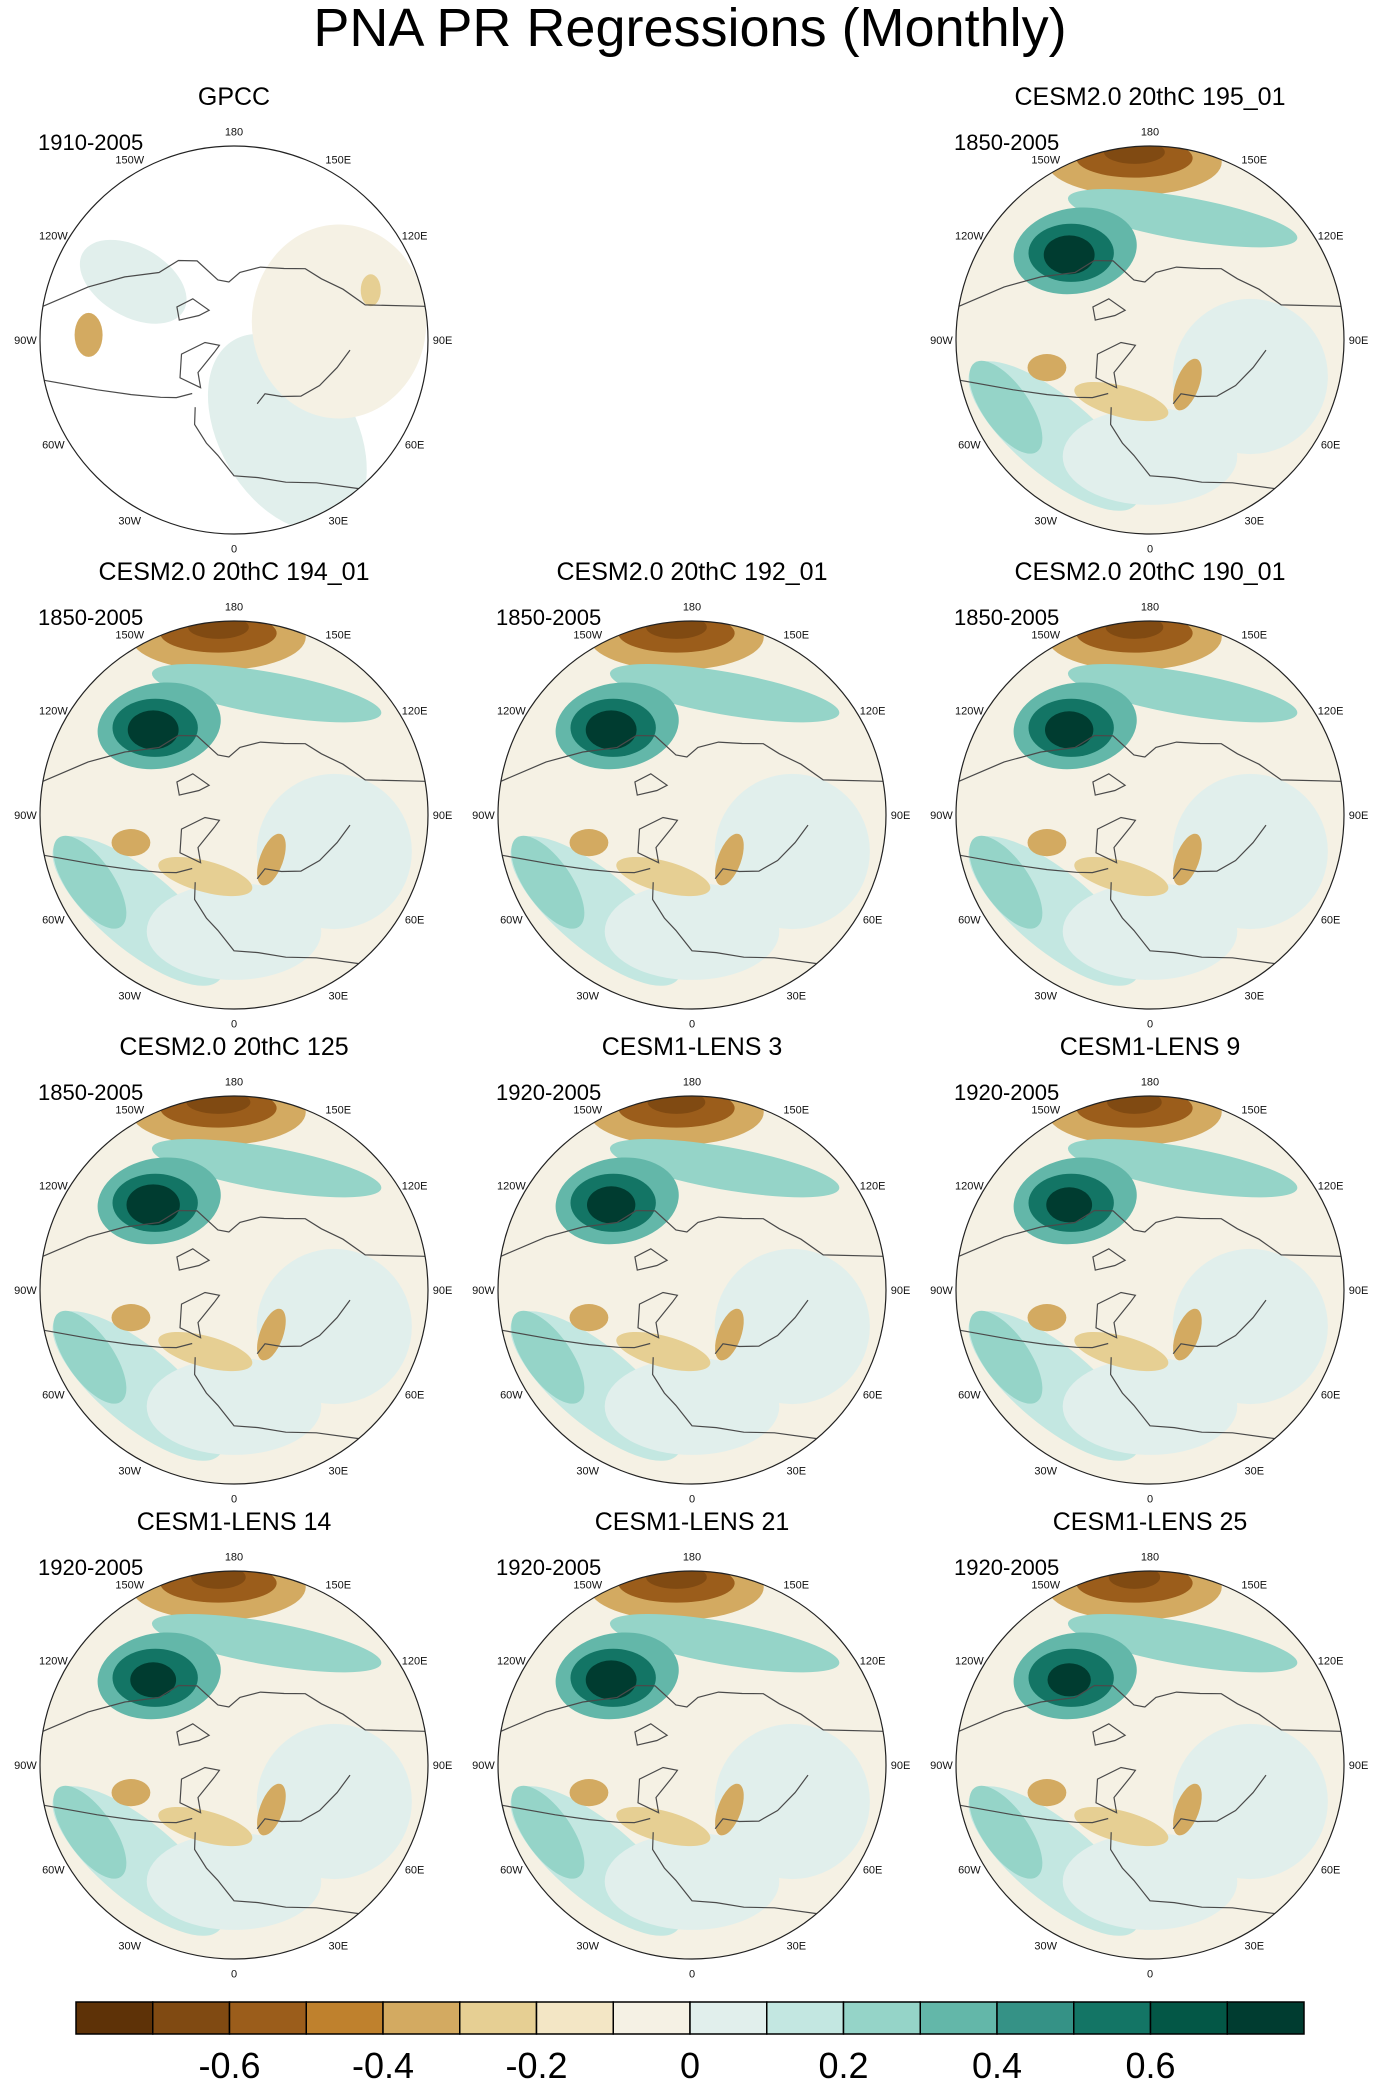 The image size is (1380, 2086). What do you see at coordinates (548, 1092) in the screenshot?
I see `panel-period: 1920-2005` at bounding box center [548, 1092].